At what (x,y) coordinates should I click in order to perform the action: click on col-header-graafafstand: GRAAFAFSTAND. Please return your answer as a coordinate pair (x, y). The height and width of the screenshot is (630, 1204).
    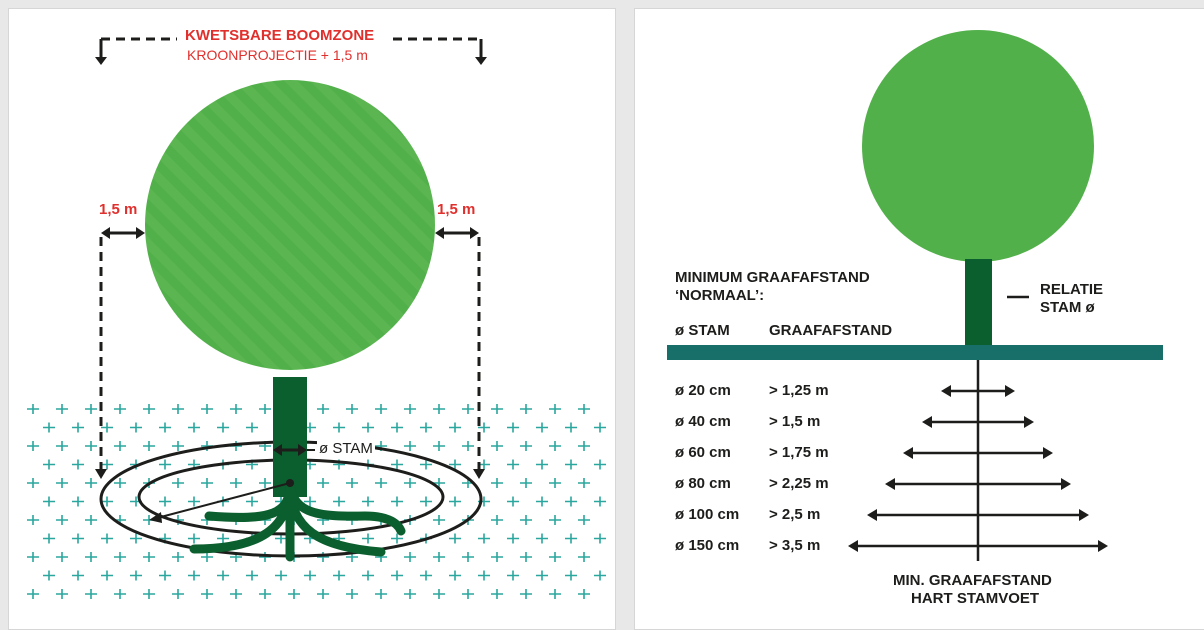
    Looking at the image, I should click on (831, 330).